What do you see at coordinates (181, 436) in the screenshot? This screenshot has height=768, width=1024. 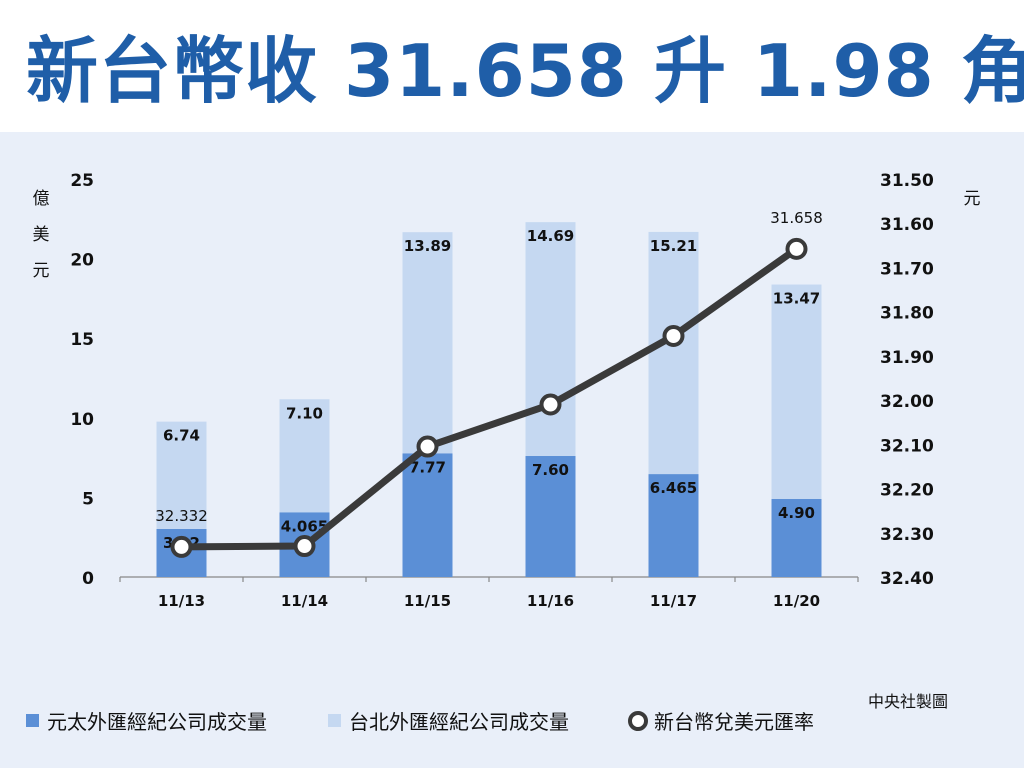 I see `data-label-taipei: 6.74` at bounding box center [181, 436].